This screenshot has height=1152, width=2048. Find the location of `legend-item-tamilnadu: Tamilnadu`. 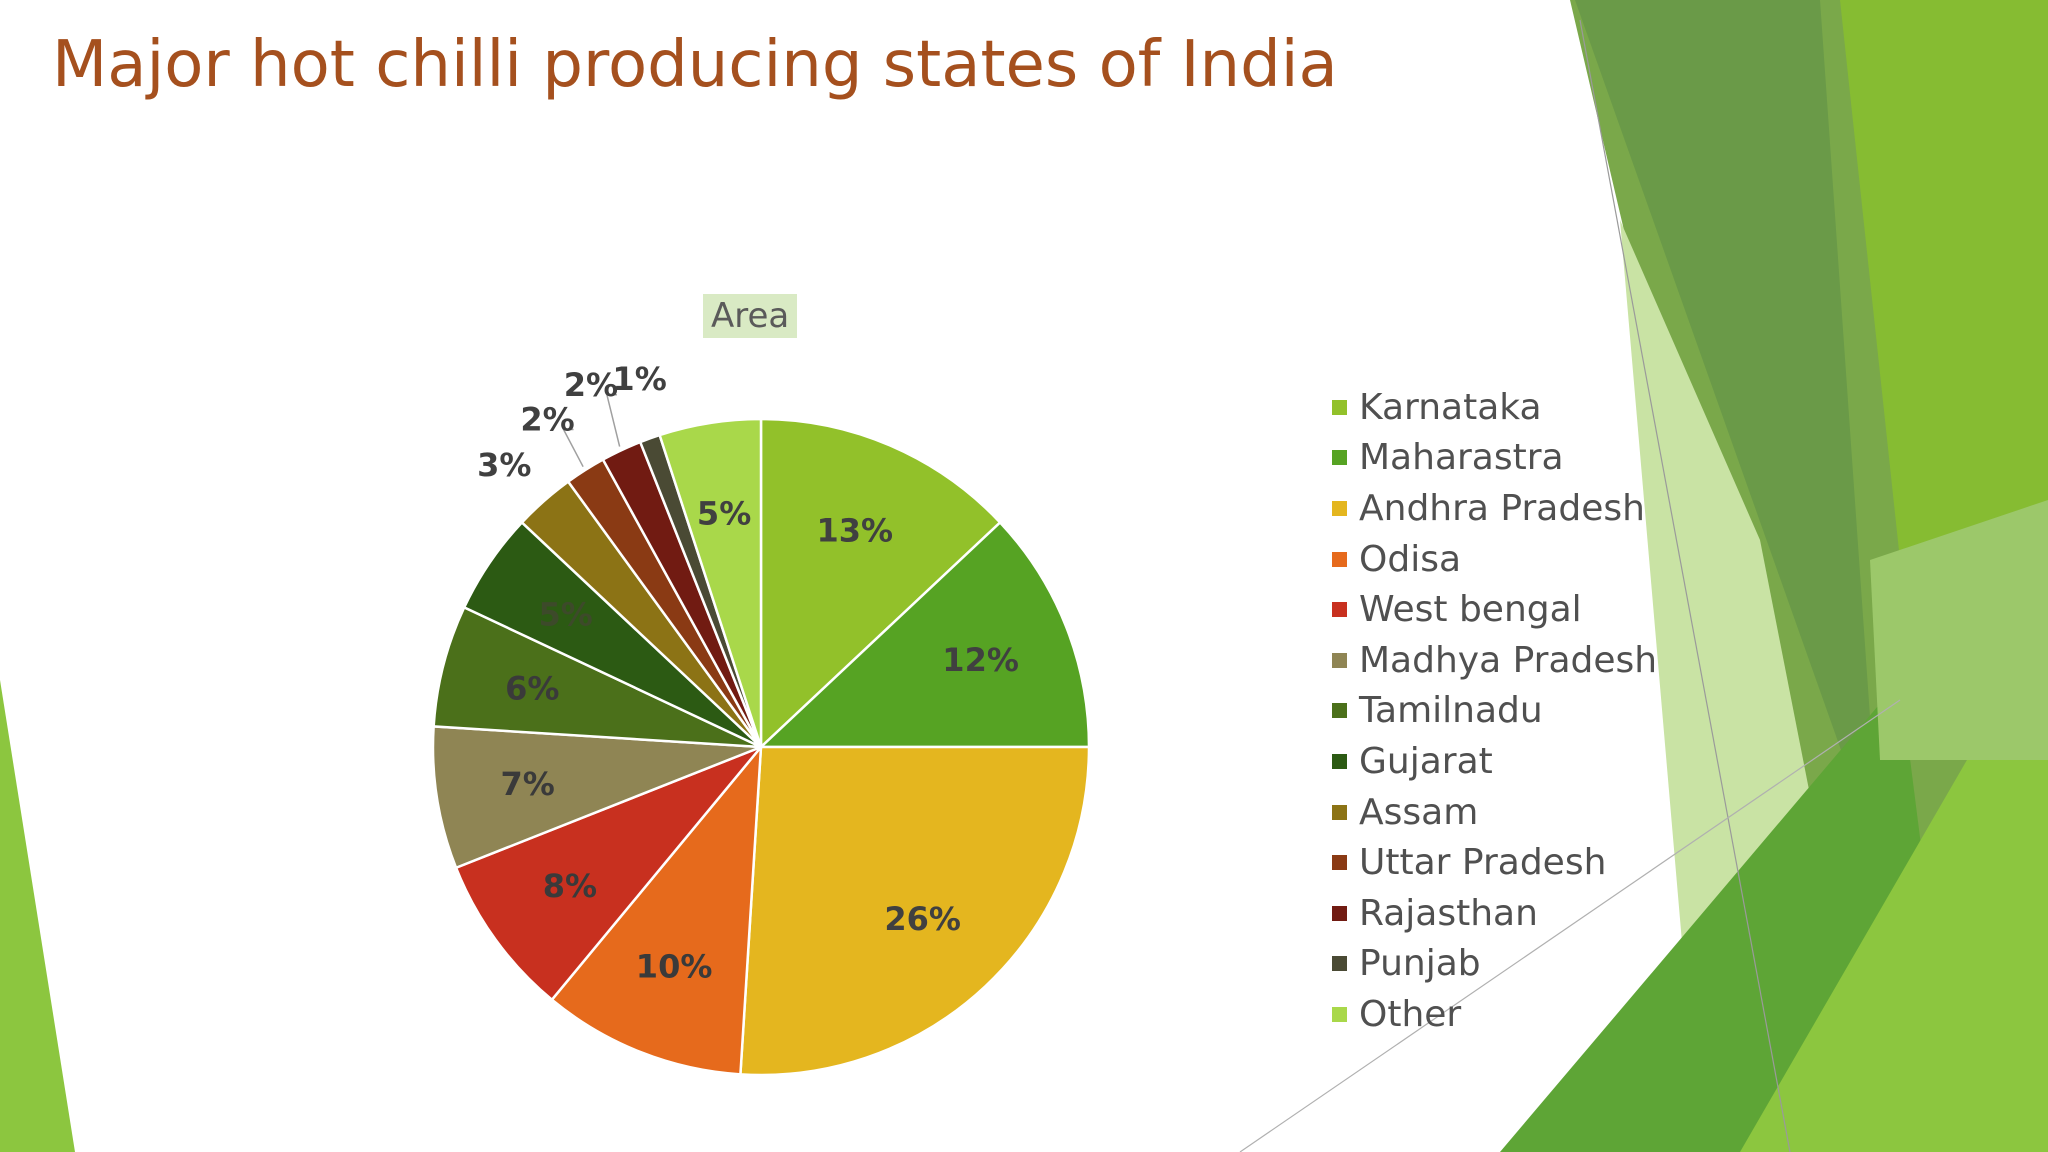

legend-item-tamilnadu: Tamilnadu is located at coordinates (1494, 711).